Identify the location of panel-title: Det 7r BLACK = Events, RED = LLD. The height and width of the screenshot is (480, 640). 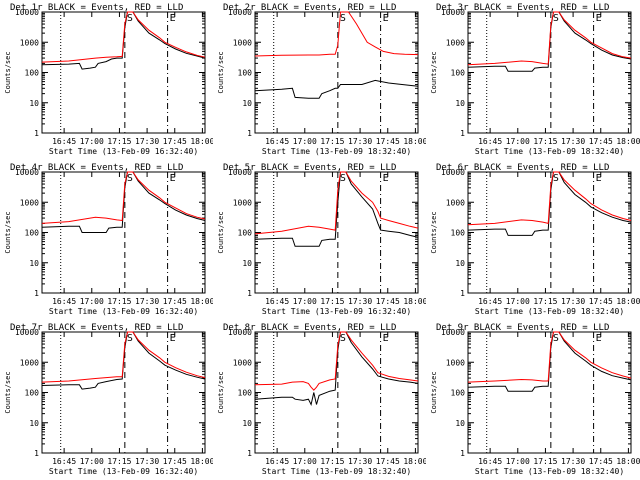
(96, 328).